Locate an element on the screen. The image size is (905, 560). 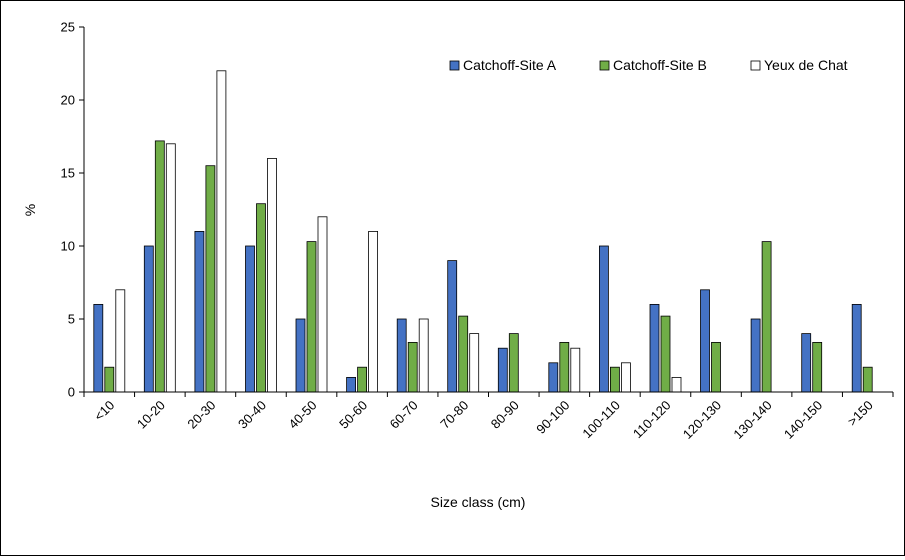
x-tick-label: 50-60 is located at coordinates (353, 415).